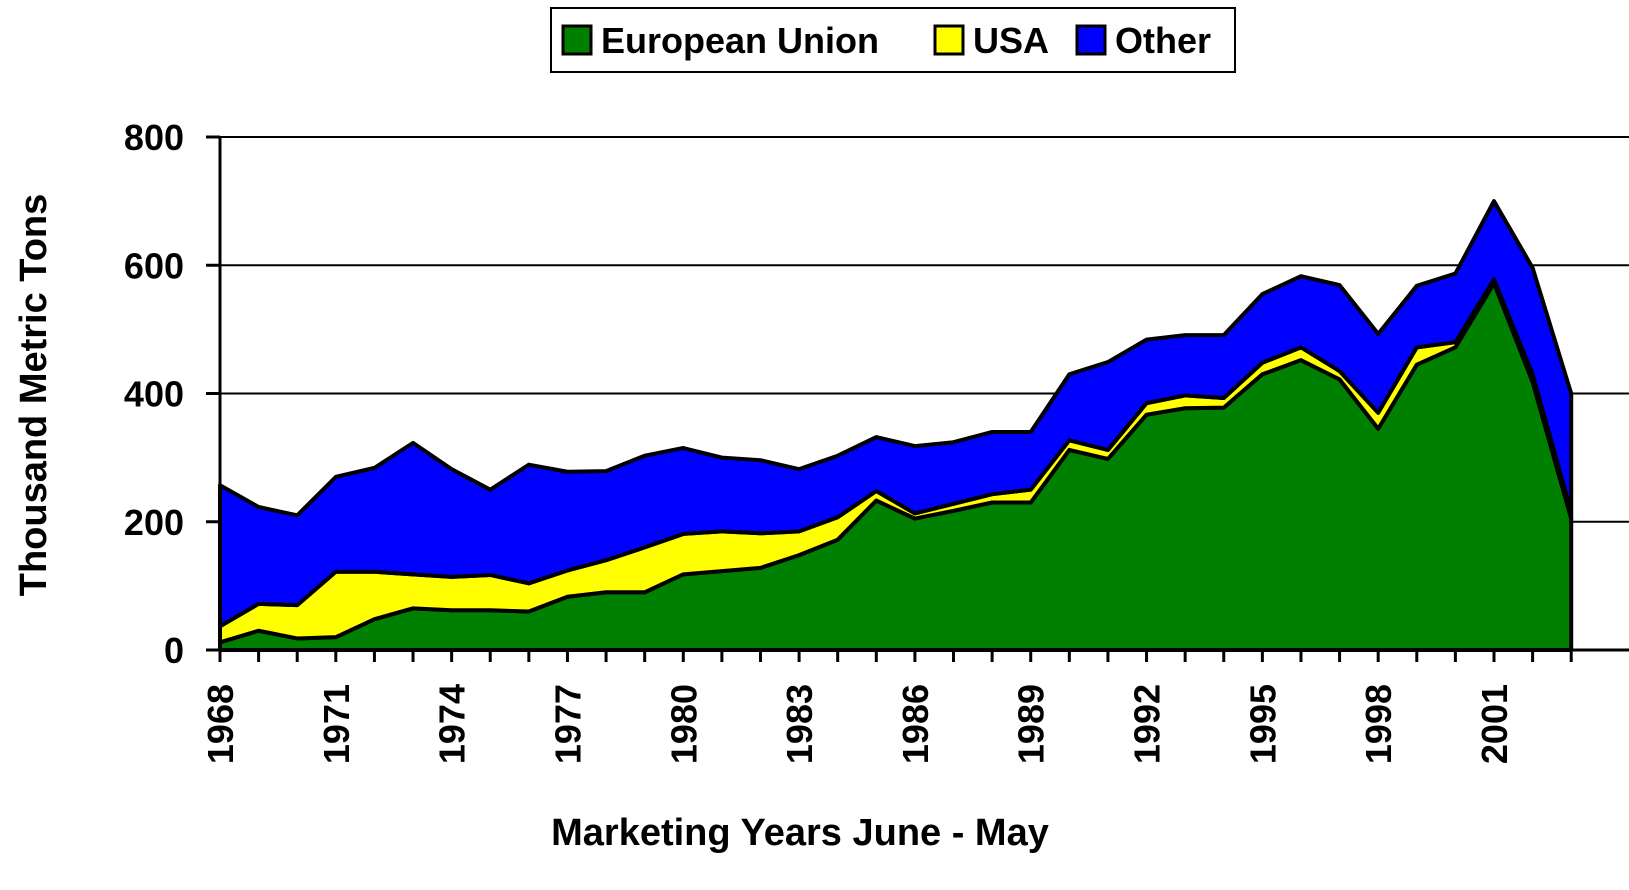 This screenshot has height=890, width=1629. Describe the element at coordinates (683, 724) in the screenshot. I see `x-tick-label: 1980` at that location.